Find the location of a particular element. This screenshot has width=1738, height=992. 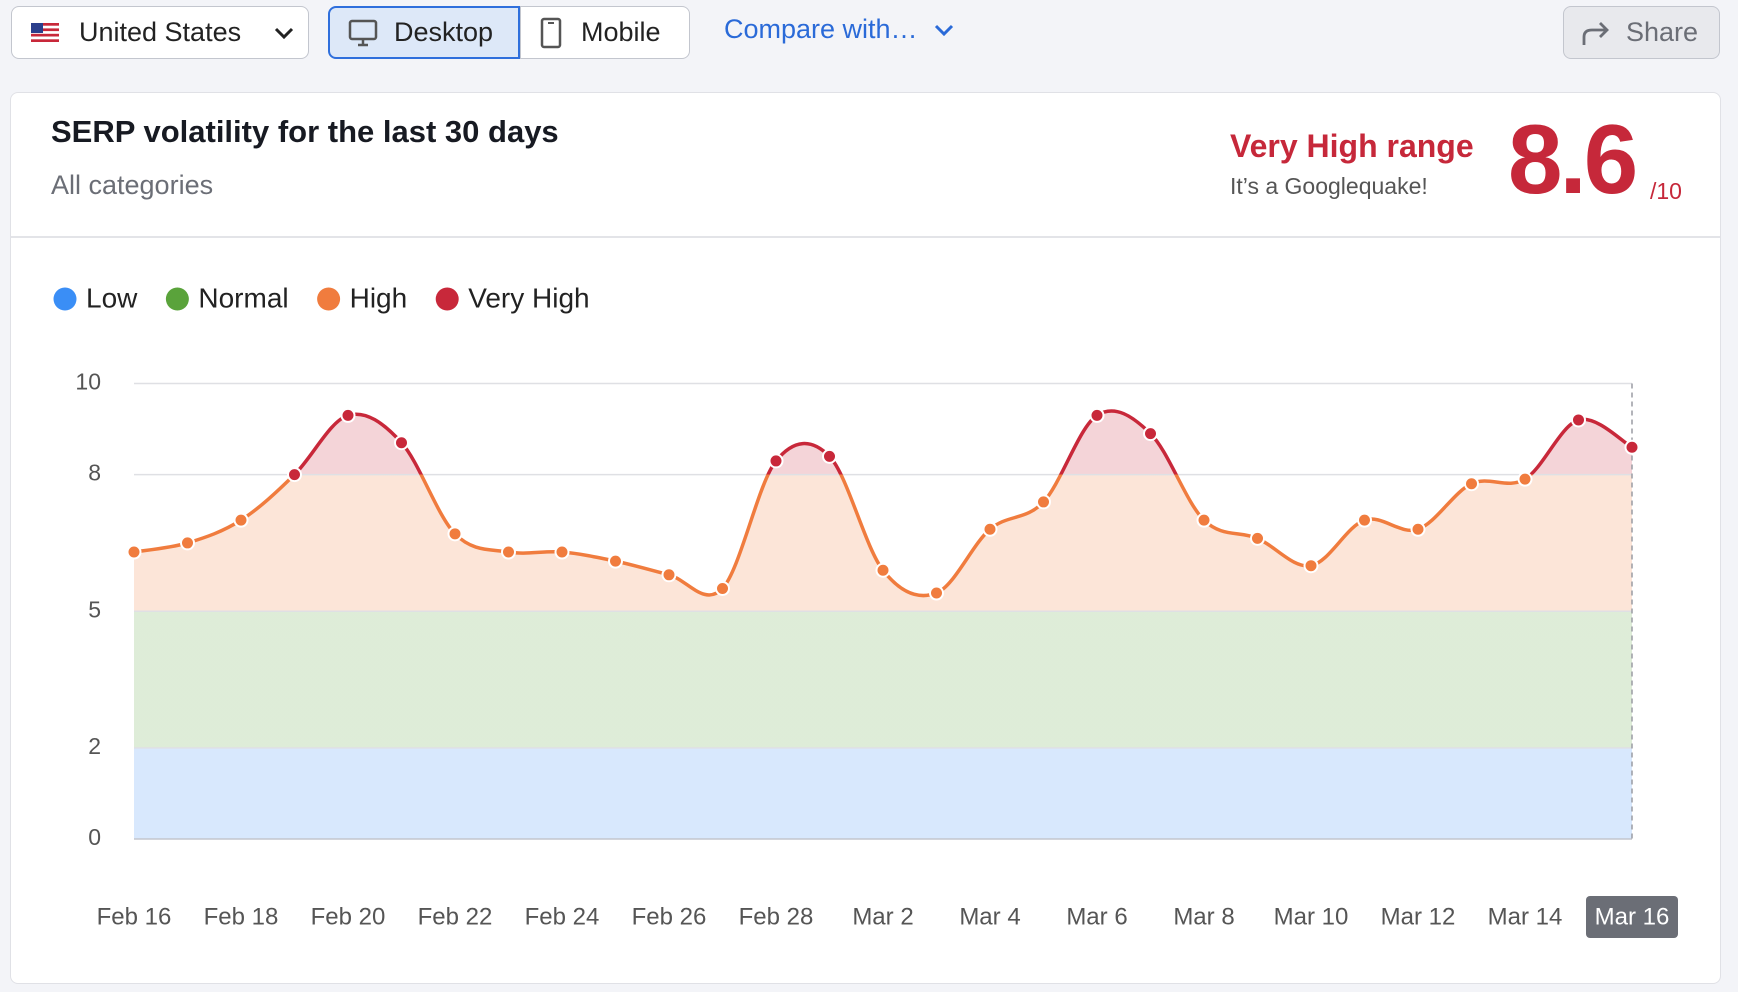

x-tick-label: Mar 2 is located at coordinates (882, 916).